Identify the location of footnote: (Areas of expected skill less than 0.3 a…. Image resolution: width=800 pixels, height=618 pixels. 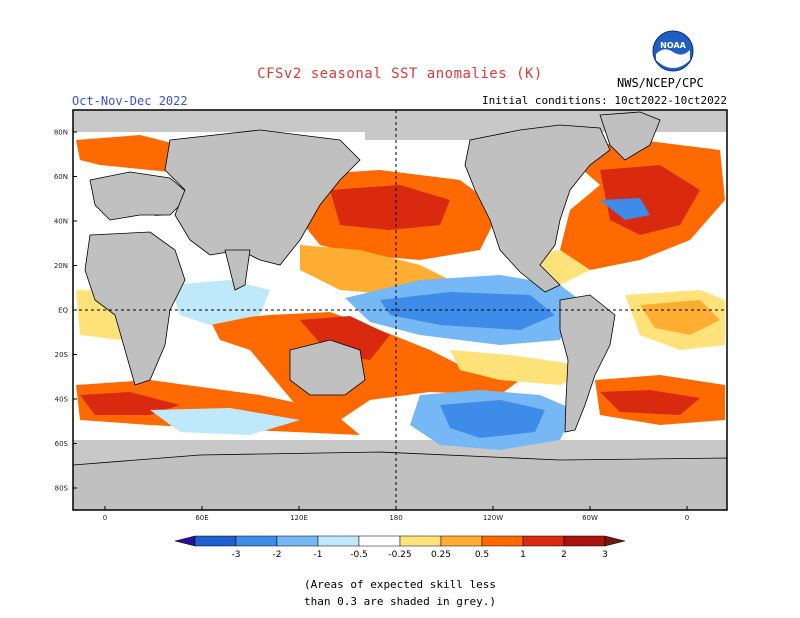
(400, 593).